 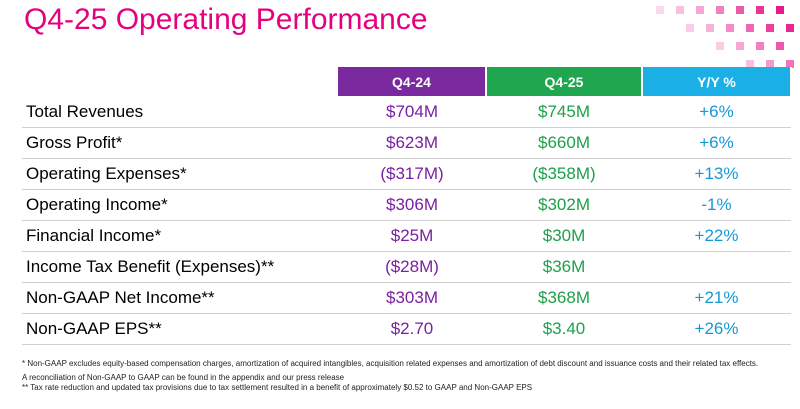 What do you see at coordinates (180, 298) in the screenshot?
I see `row-label: Non-GAAP Net Income**` at bounding box center [180, 298].